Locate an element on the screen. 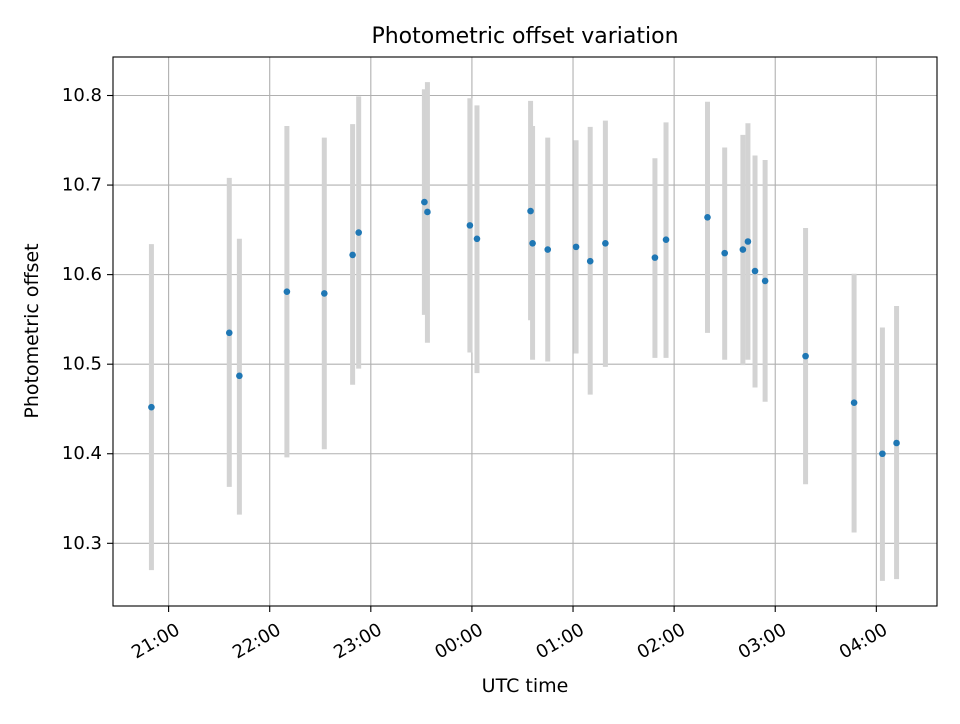 The image size is (960, 724). y-tick-label: 10.7 is located at coordinates (82, 185).